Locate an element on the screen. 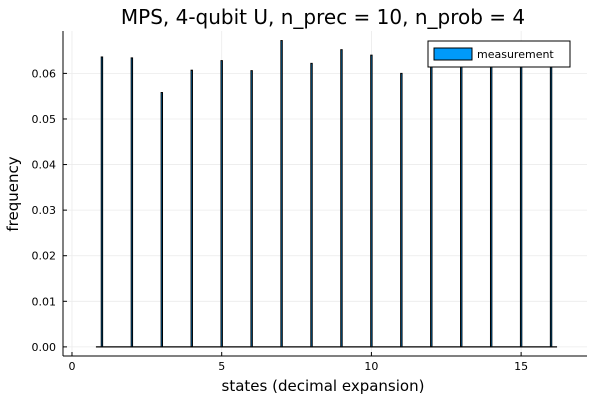  x-tick-label-1: 5 is located at coordinates (221, 366).